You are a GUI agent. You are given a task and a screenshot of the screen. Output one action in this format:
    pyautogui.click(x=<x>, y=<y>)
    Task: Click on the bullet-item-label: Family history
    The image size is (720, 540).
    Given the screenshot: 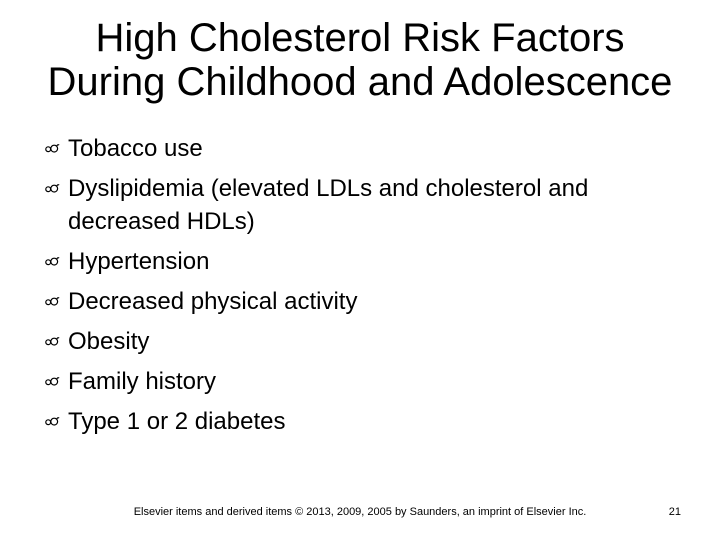 What is the action you would take?
    pyautogui.click(x=142, y=381)
    